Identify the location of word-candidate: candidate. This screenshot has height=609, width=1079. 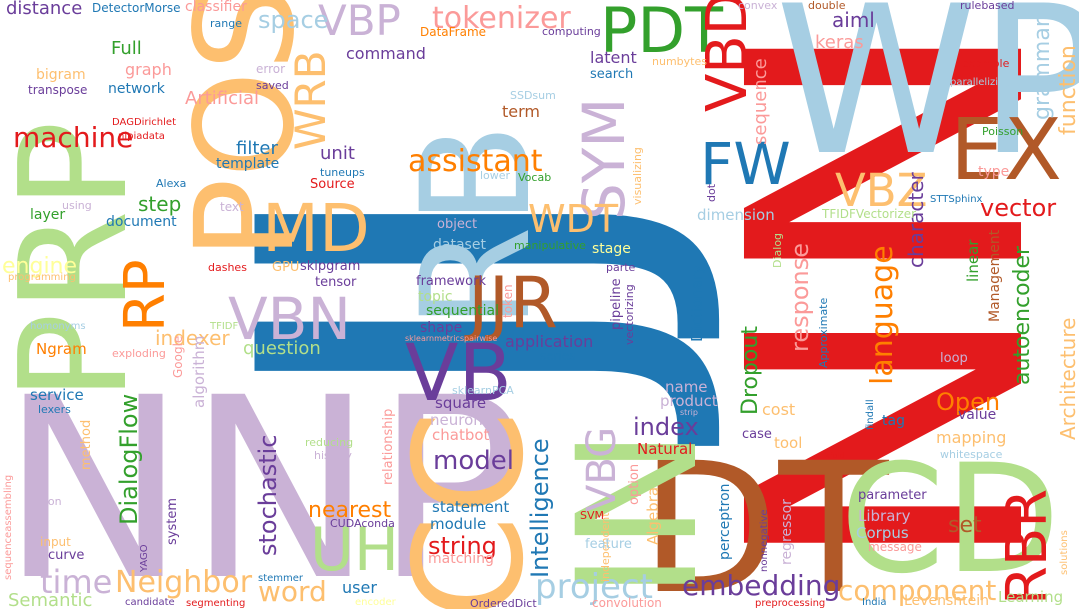
(150, 602).